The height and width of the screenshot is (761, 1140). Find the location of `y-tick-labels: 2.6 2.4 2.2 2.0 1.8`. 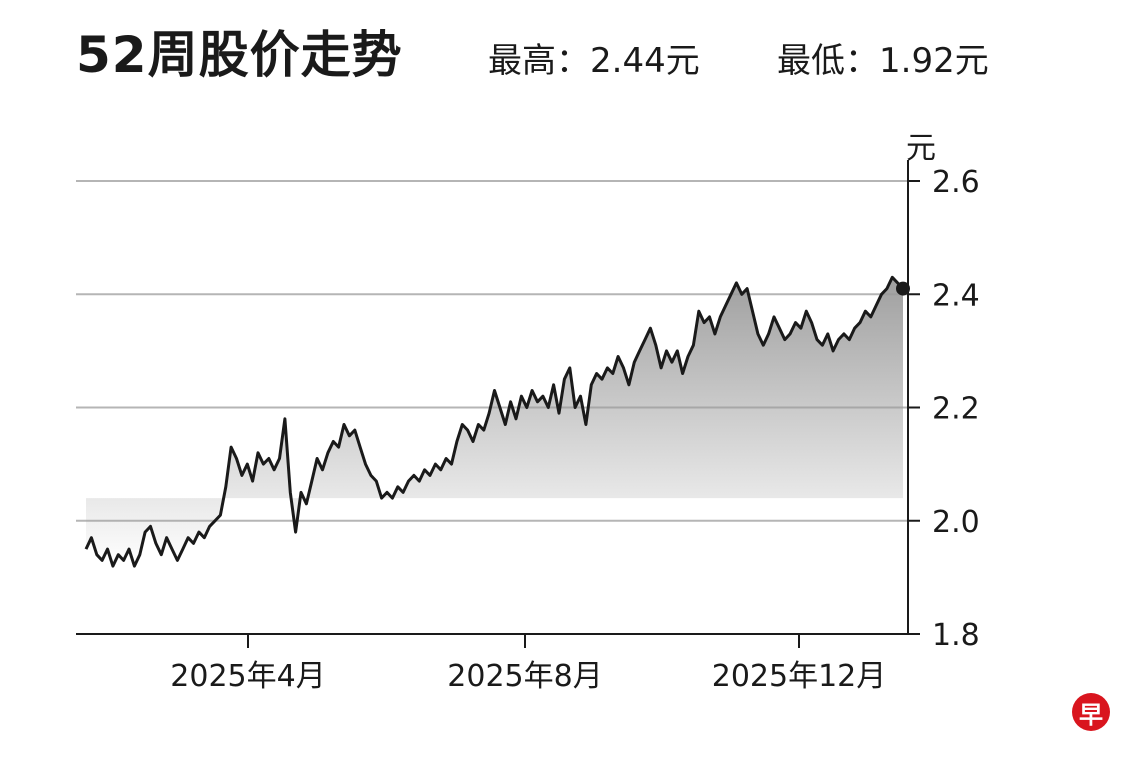

y-tick-labels: 2.6 2.4 2.2 2.0 1.8 is located at coordinates (956, 409).